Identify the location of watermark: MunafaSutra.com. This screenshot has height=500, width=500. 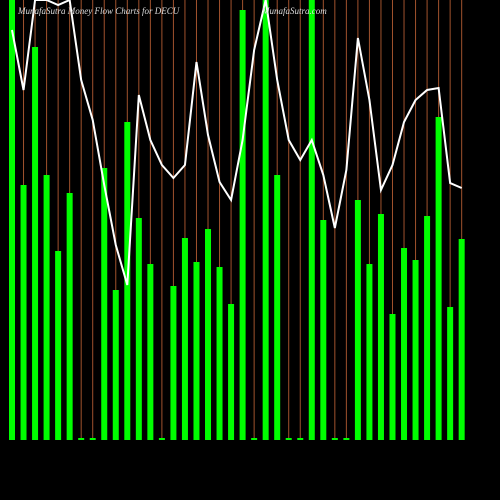
(294, 11).